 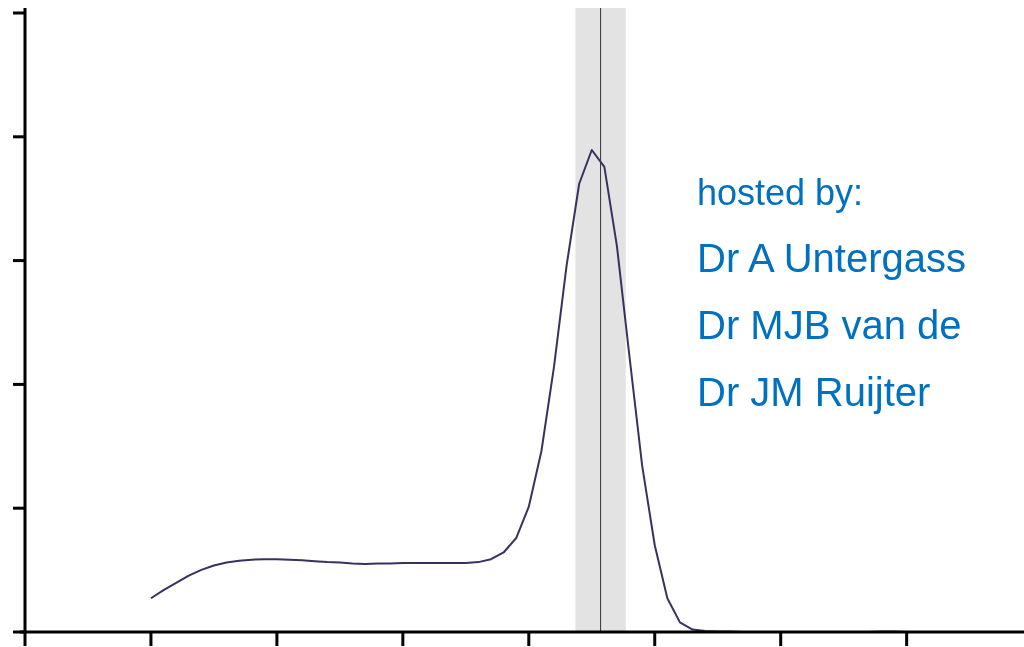 What do you see at coordinates (814, 392) in the screenshot?
I see `annotation: Dr JM Ruijter` at bounding box center [814, 392].